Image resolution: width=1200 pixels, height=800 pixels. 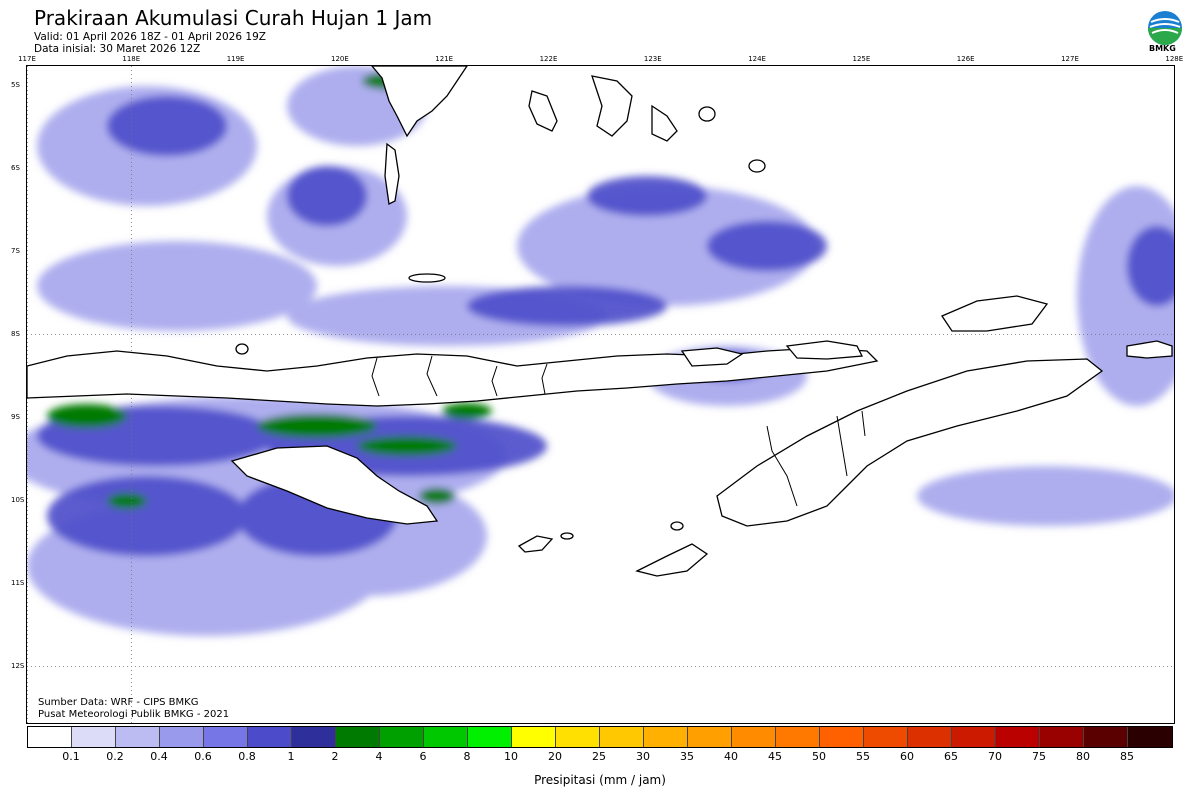 What do you see at coordinates (115, 756) in the screenshot?
I see `legend-tick-label: 0.2` at bounding box center [115, 756].